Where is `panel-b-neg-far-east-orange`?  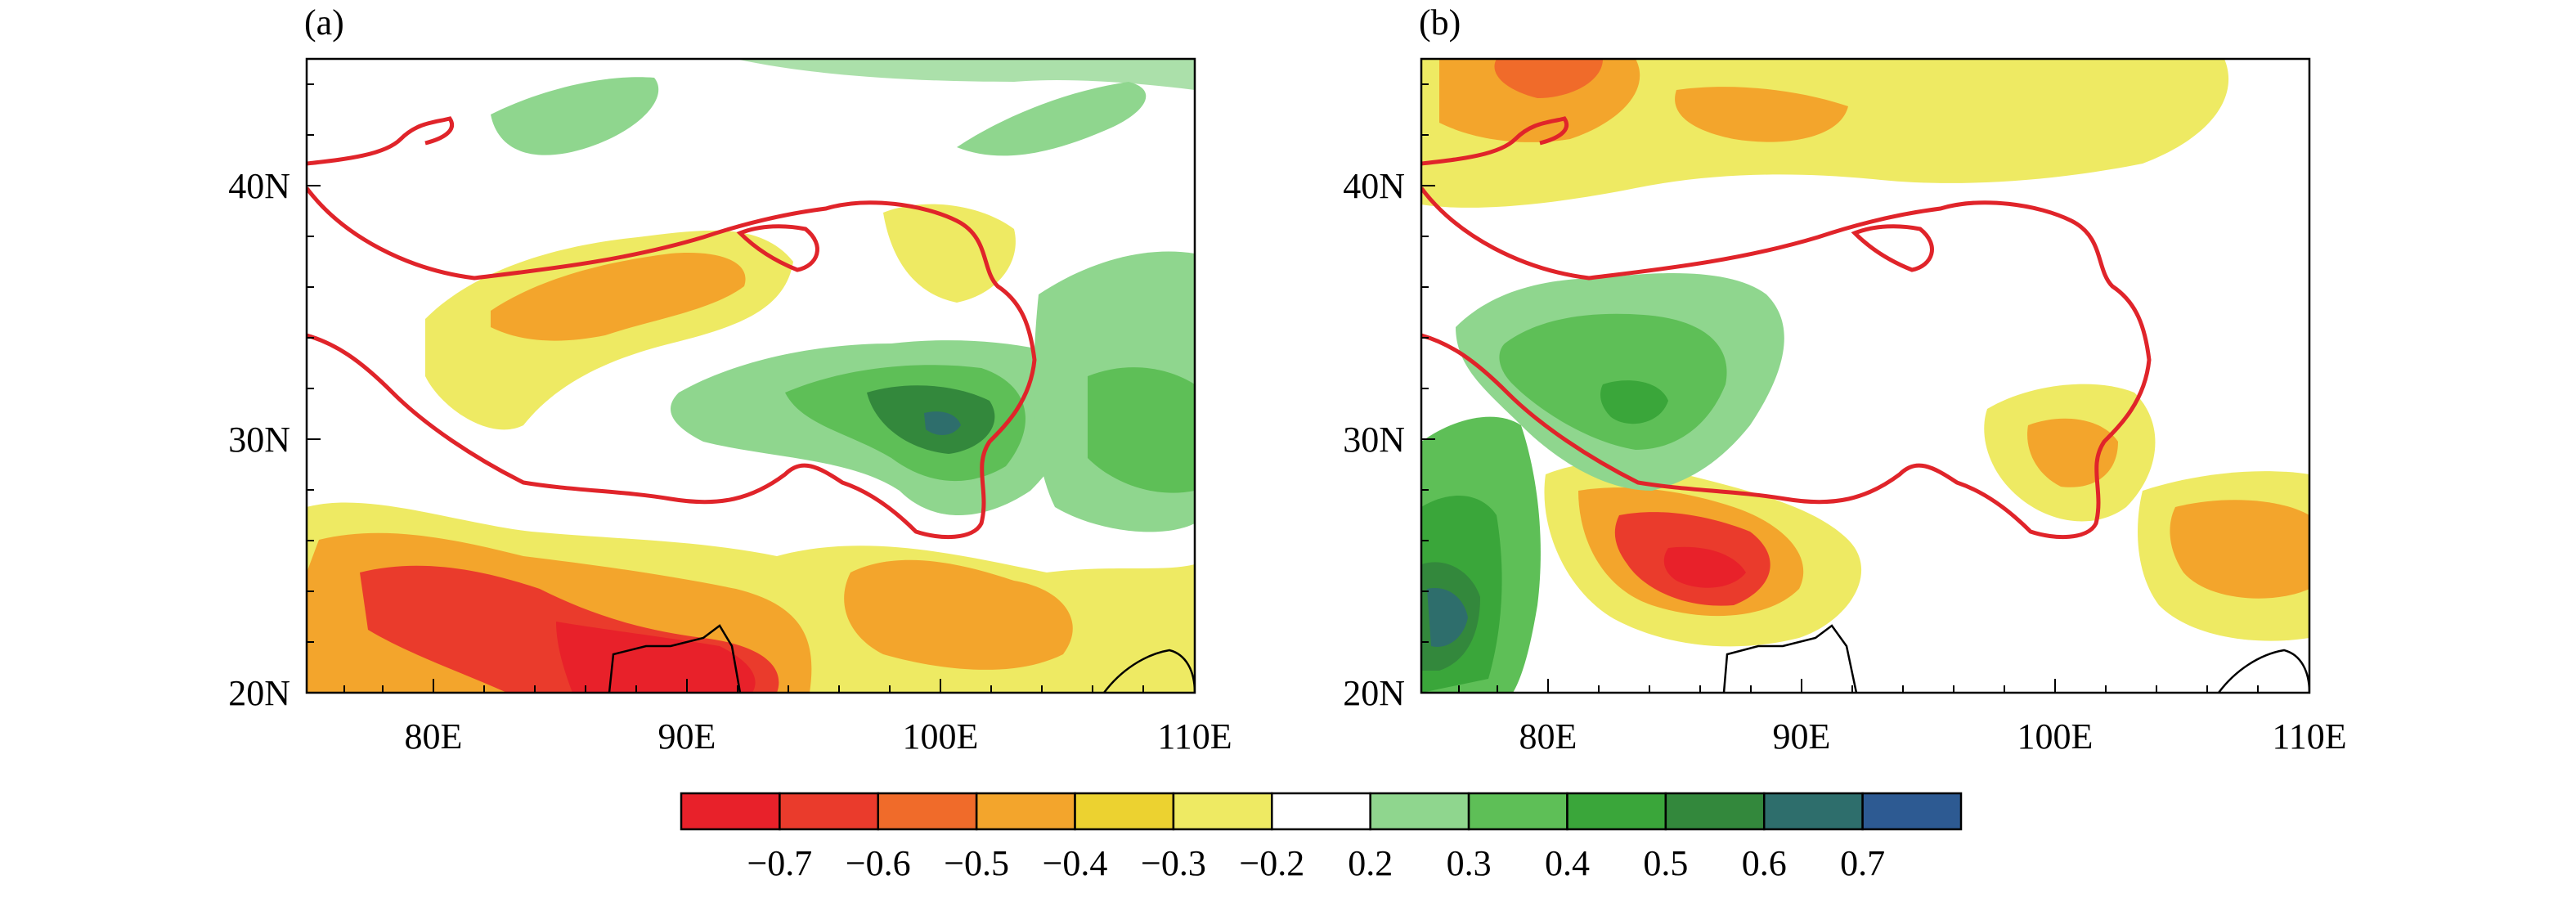
panel-b-neg-far-east-orange is located at coordinates (2239, 549).